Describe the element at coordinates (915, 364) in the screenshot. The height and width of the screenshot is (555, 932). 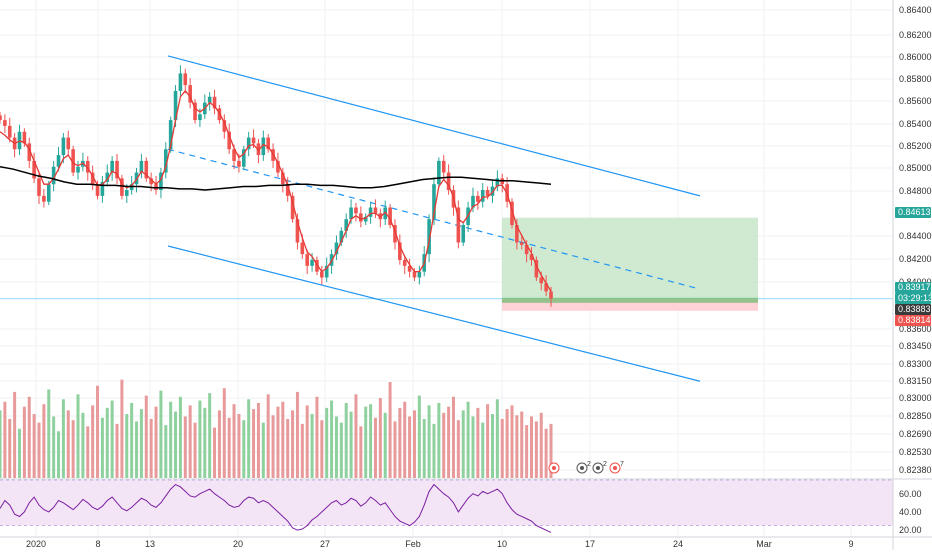
I see `price-tick-label: 0.83300` at that location.